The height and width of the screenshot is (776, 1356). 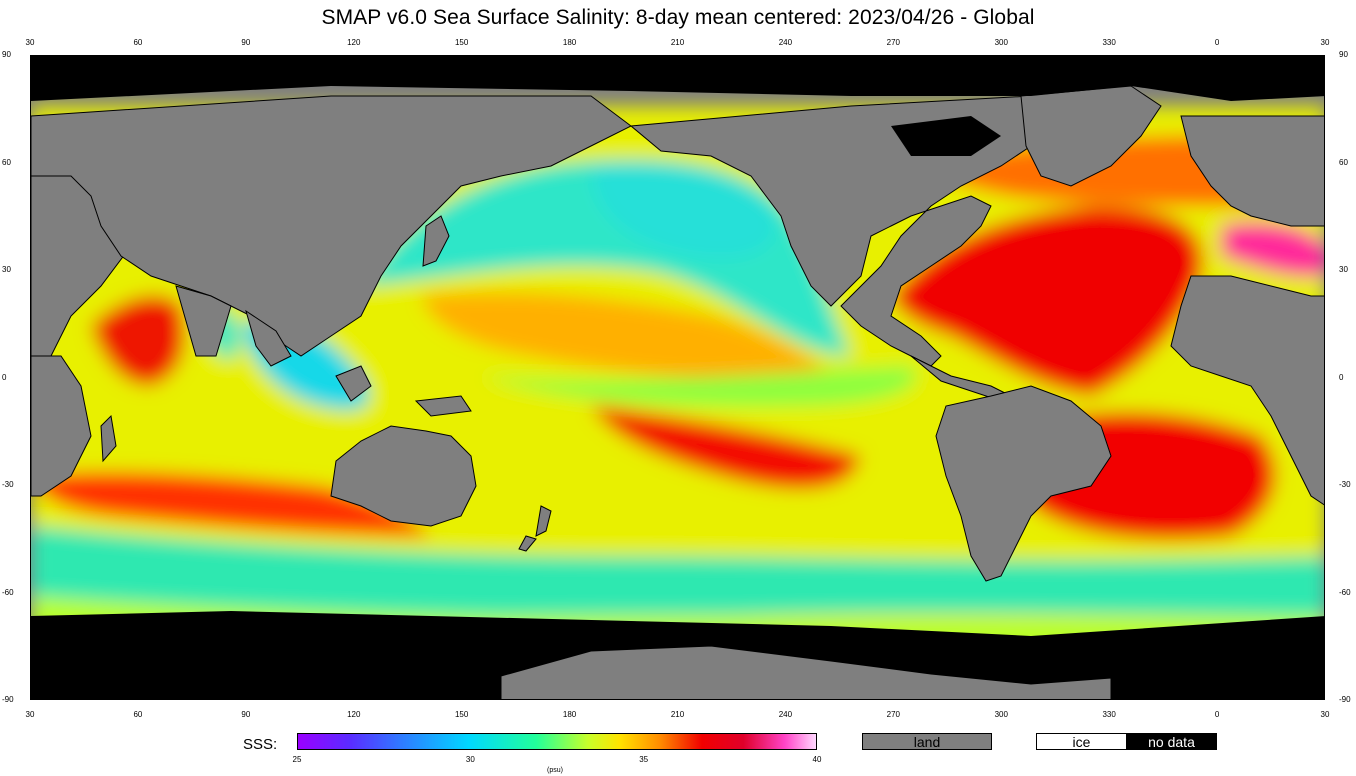 I want to click on salinity-colorbar, so click(x=557, y=741).